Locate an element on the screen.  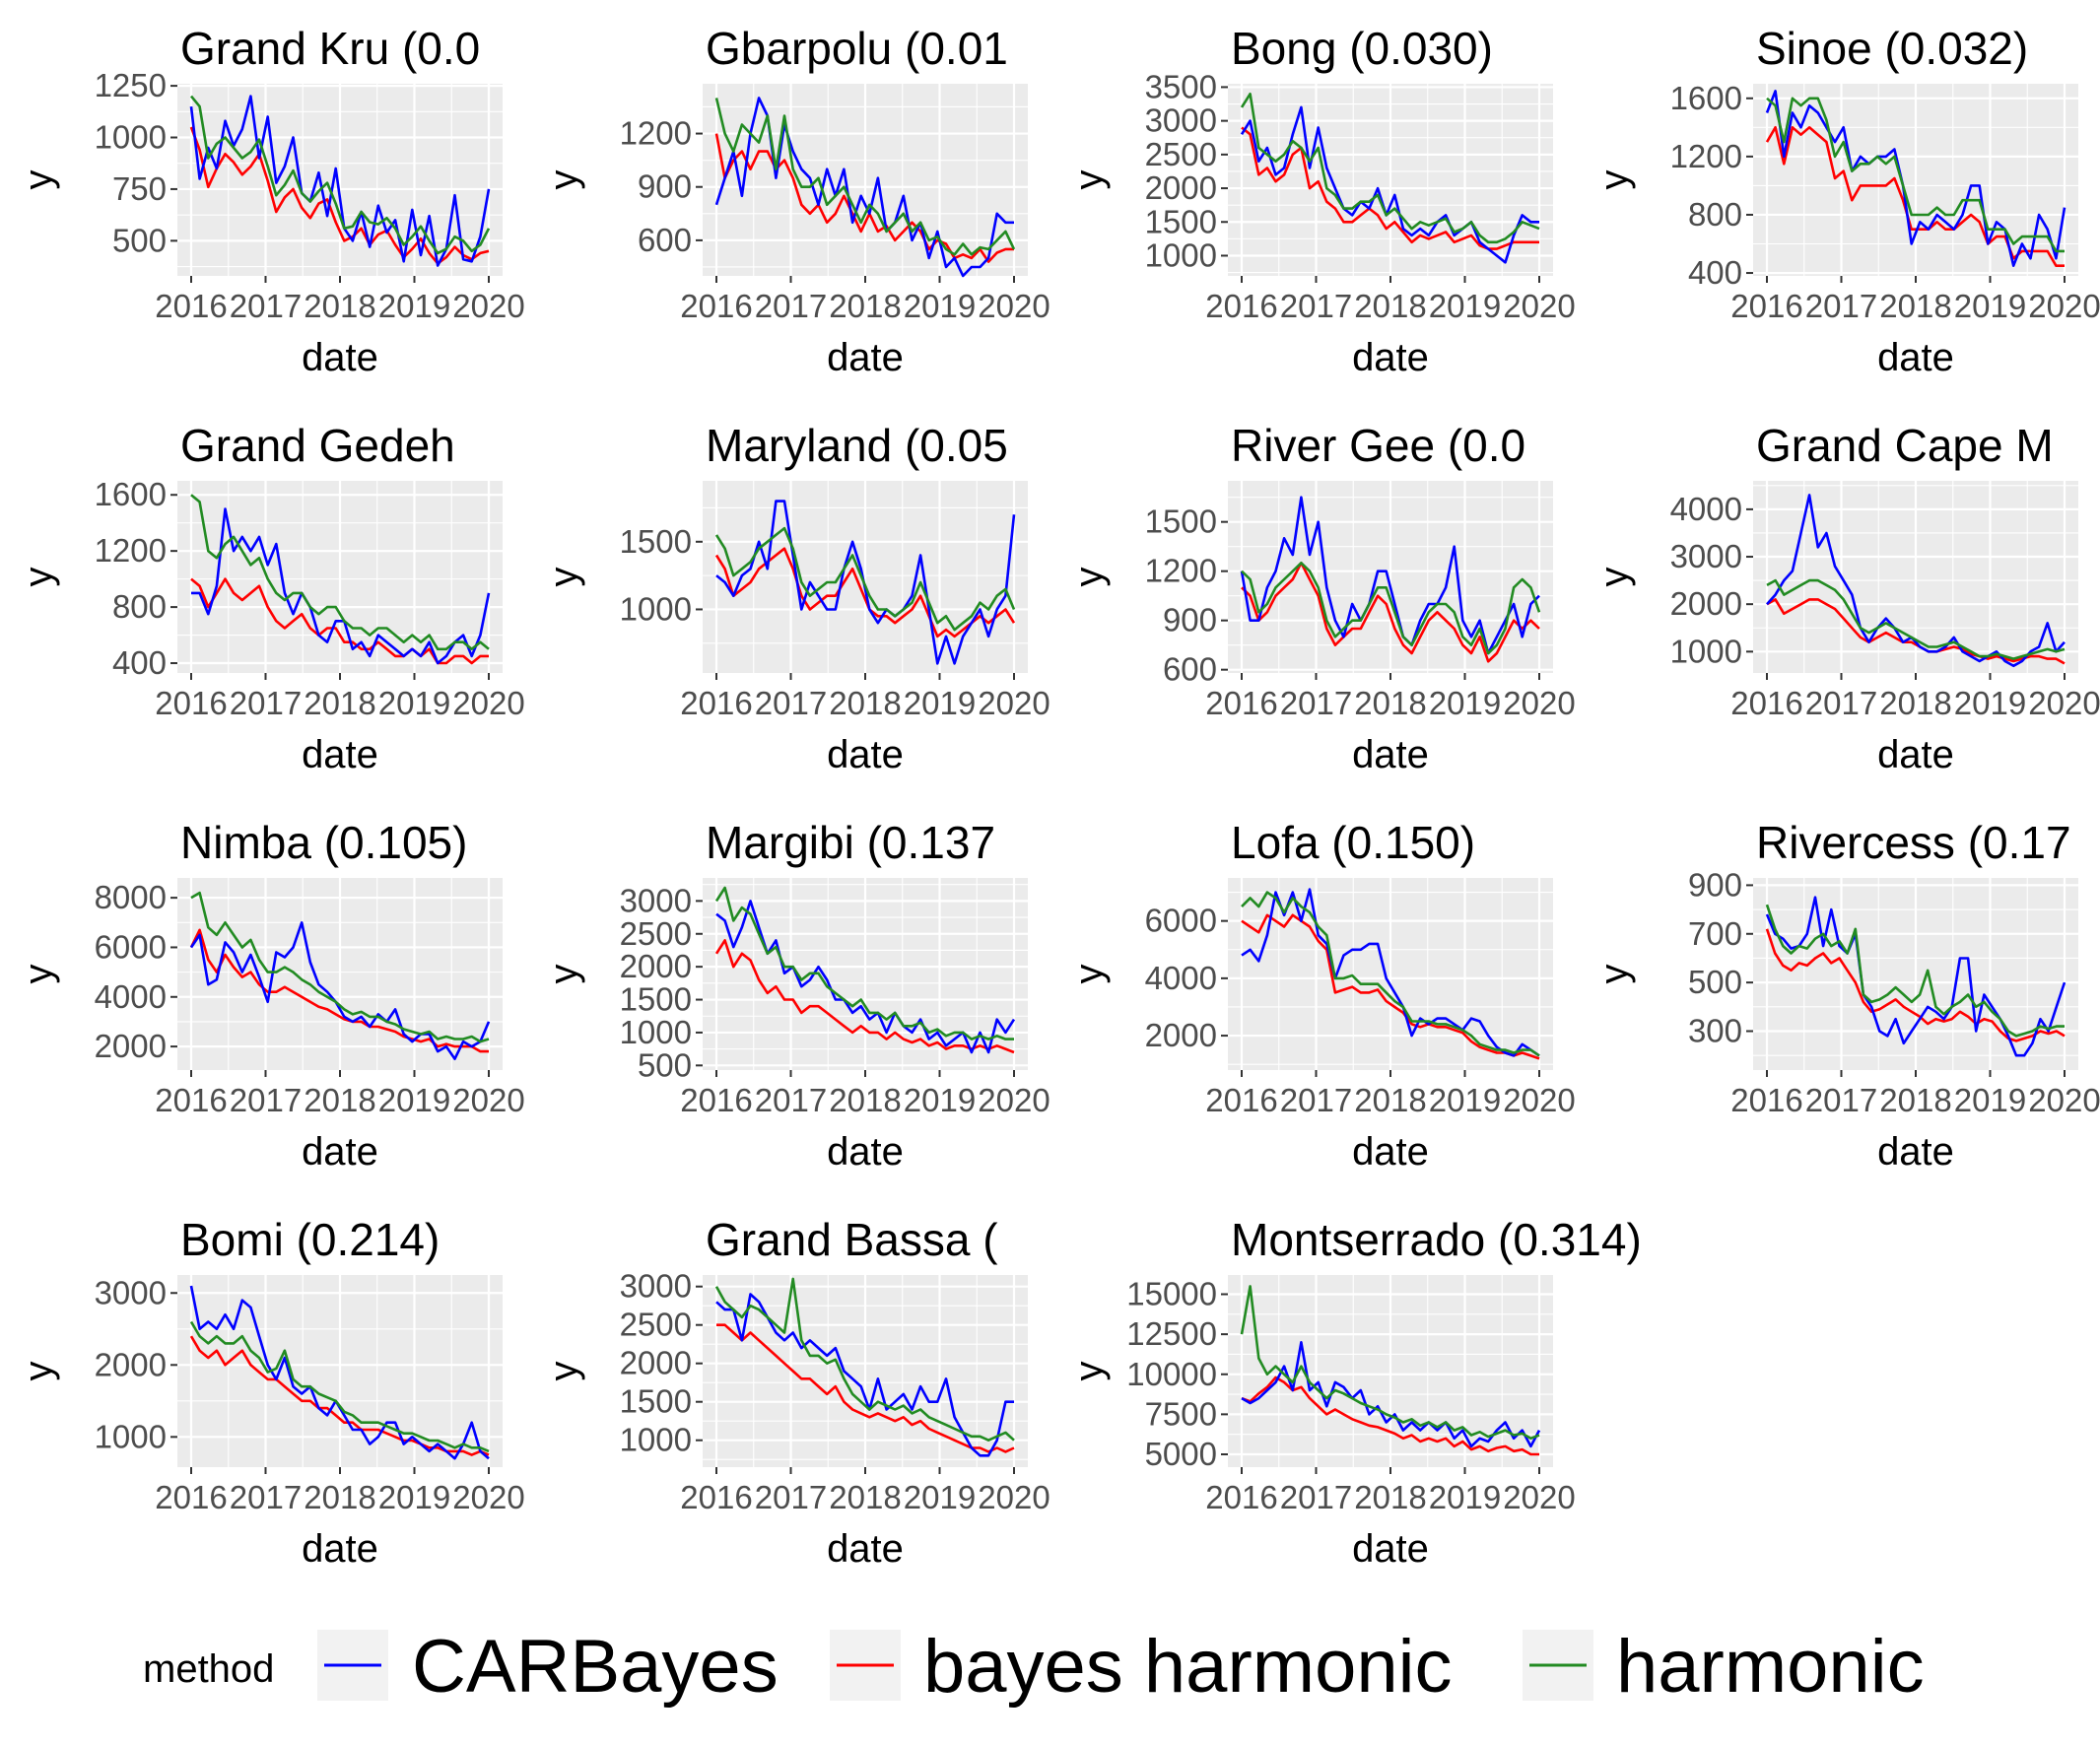
legend-title: method is located at coordinates (208, 1669).